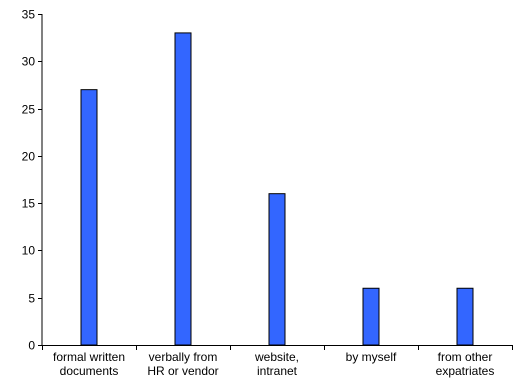  Describe the element at coordinates (32, 180) in the screenshot. I see `y-axis: 0 5 10 15 20 25 30 35` at that location.